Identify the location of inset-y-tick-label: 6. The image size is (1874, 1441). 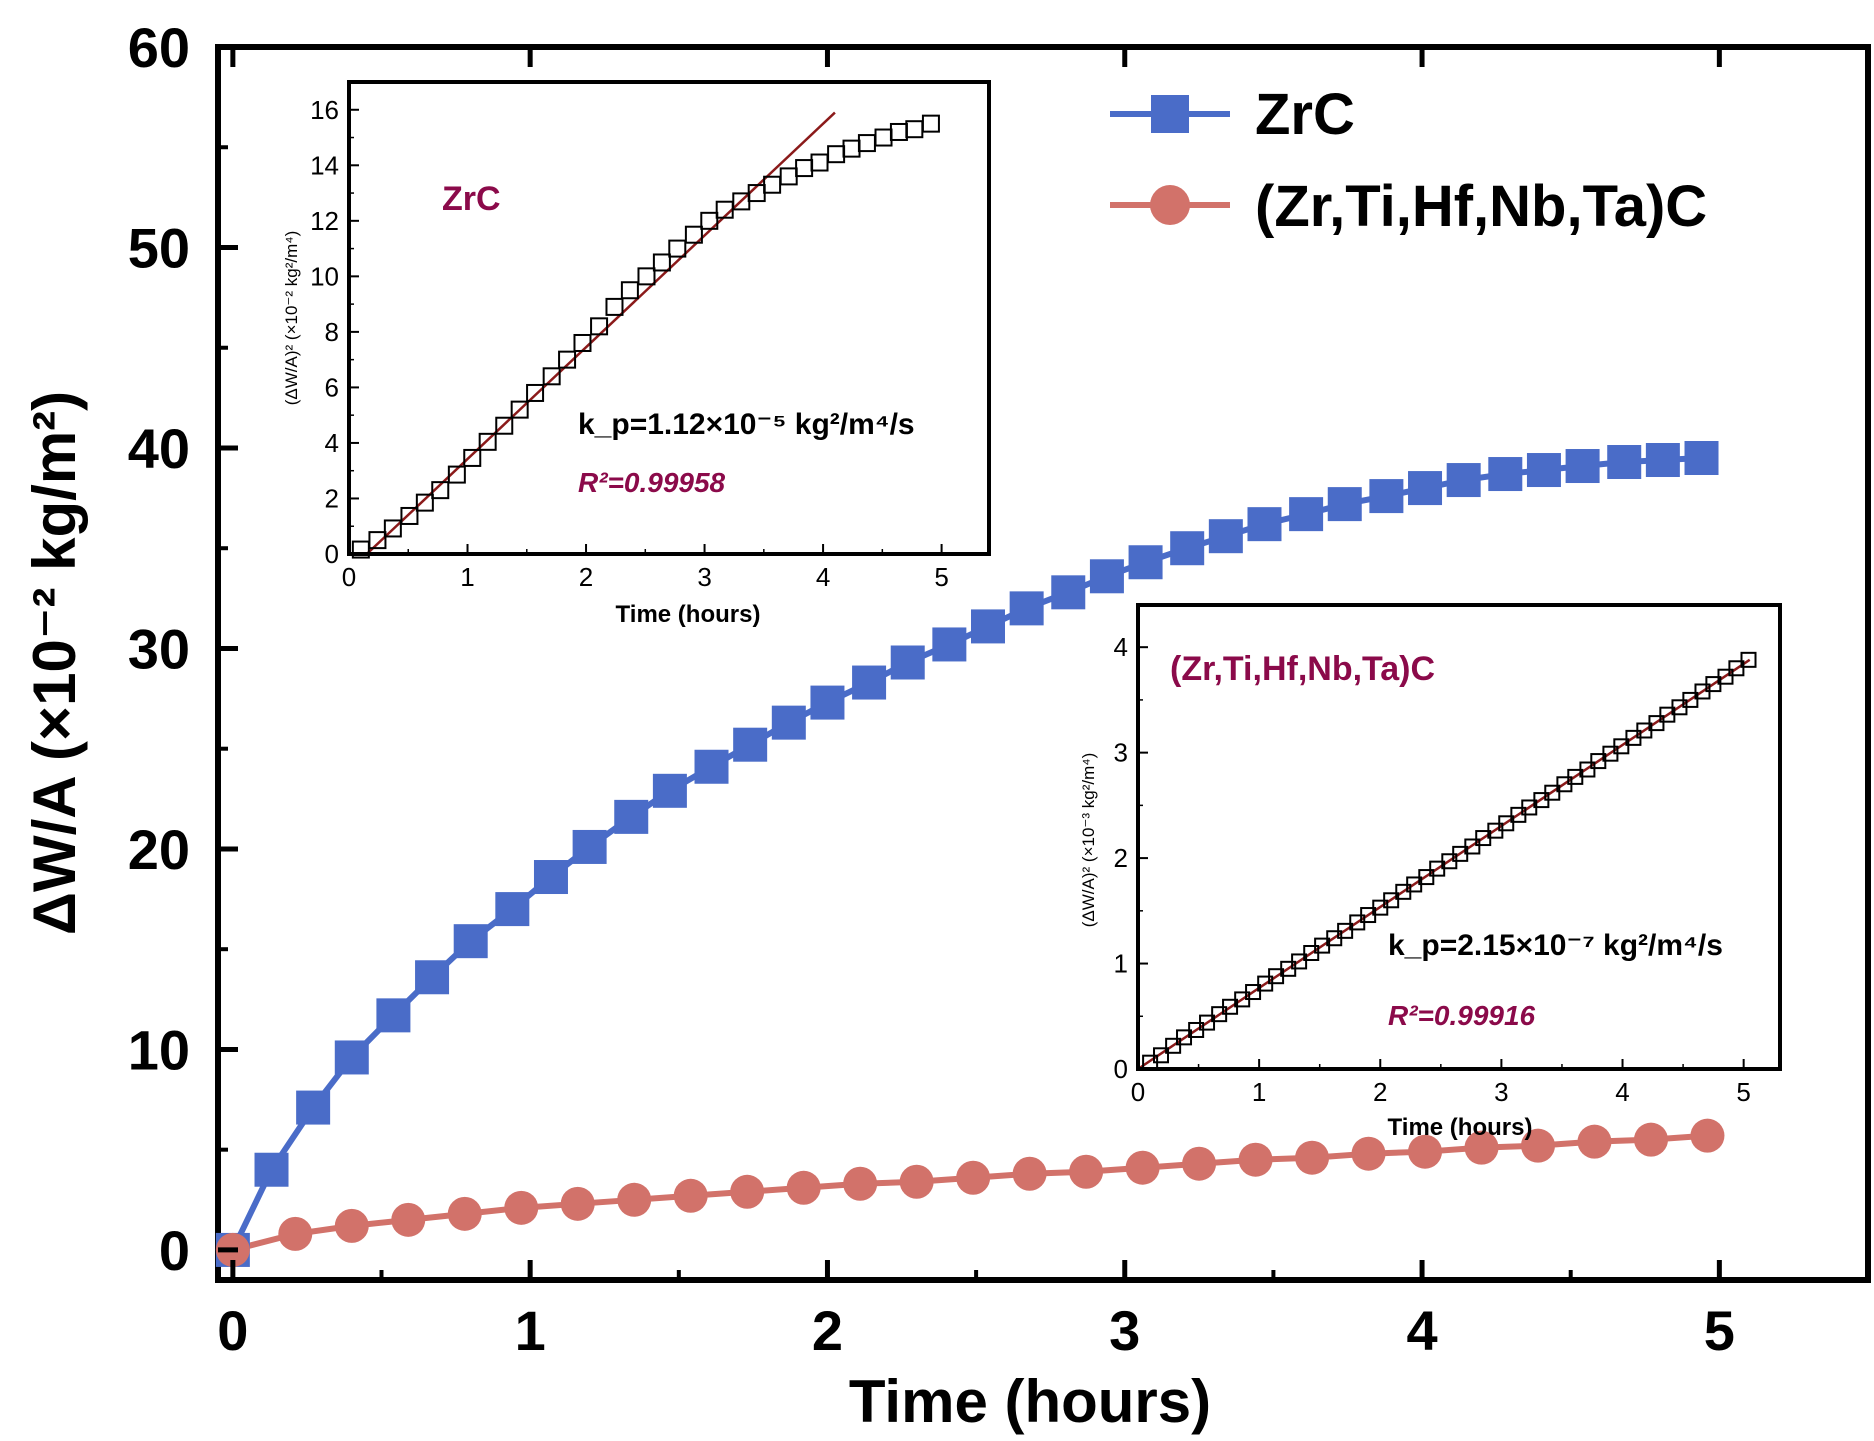
(332, 387).